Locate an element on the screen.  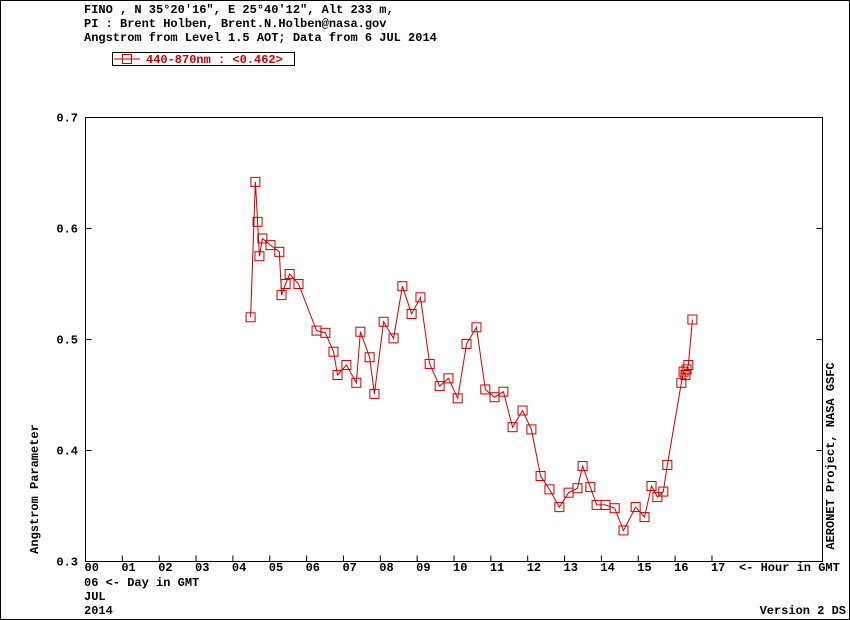
x-tick-label: 08 is located at coordinates (386, 568).